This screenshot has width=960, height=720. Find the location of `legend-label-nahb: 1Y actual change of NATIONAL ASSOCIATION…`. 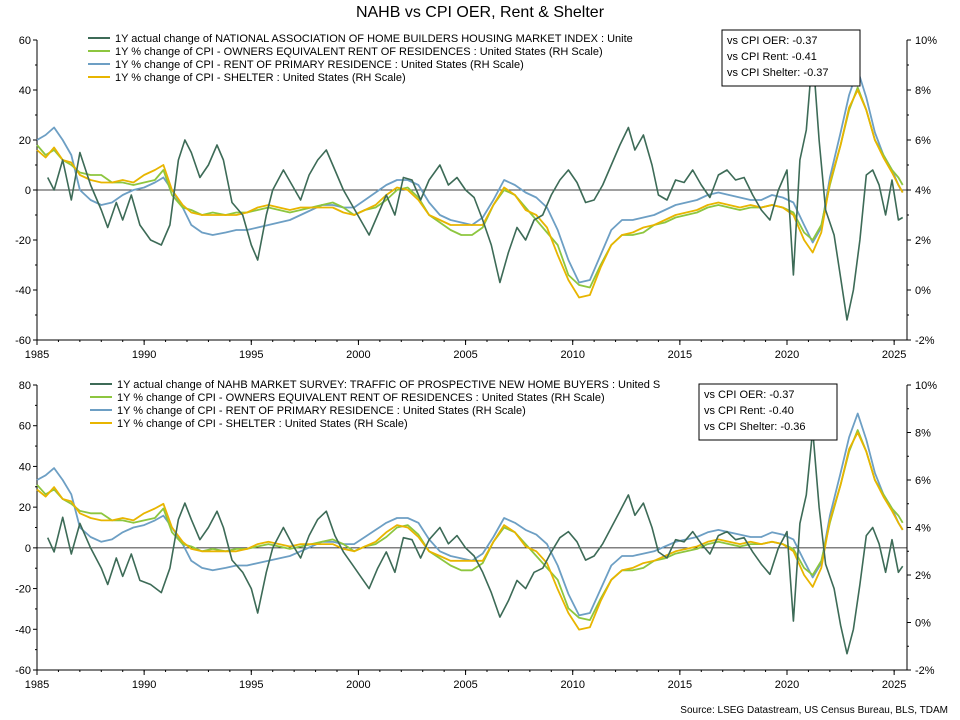

legend-label-nahb: 1Y actual change of NATIONAL ASSOCIATION… is located at coordinates (374, 39).